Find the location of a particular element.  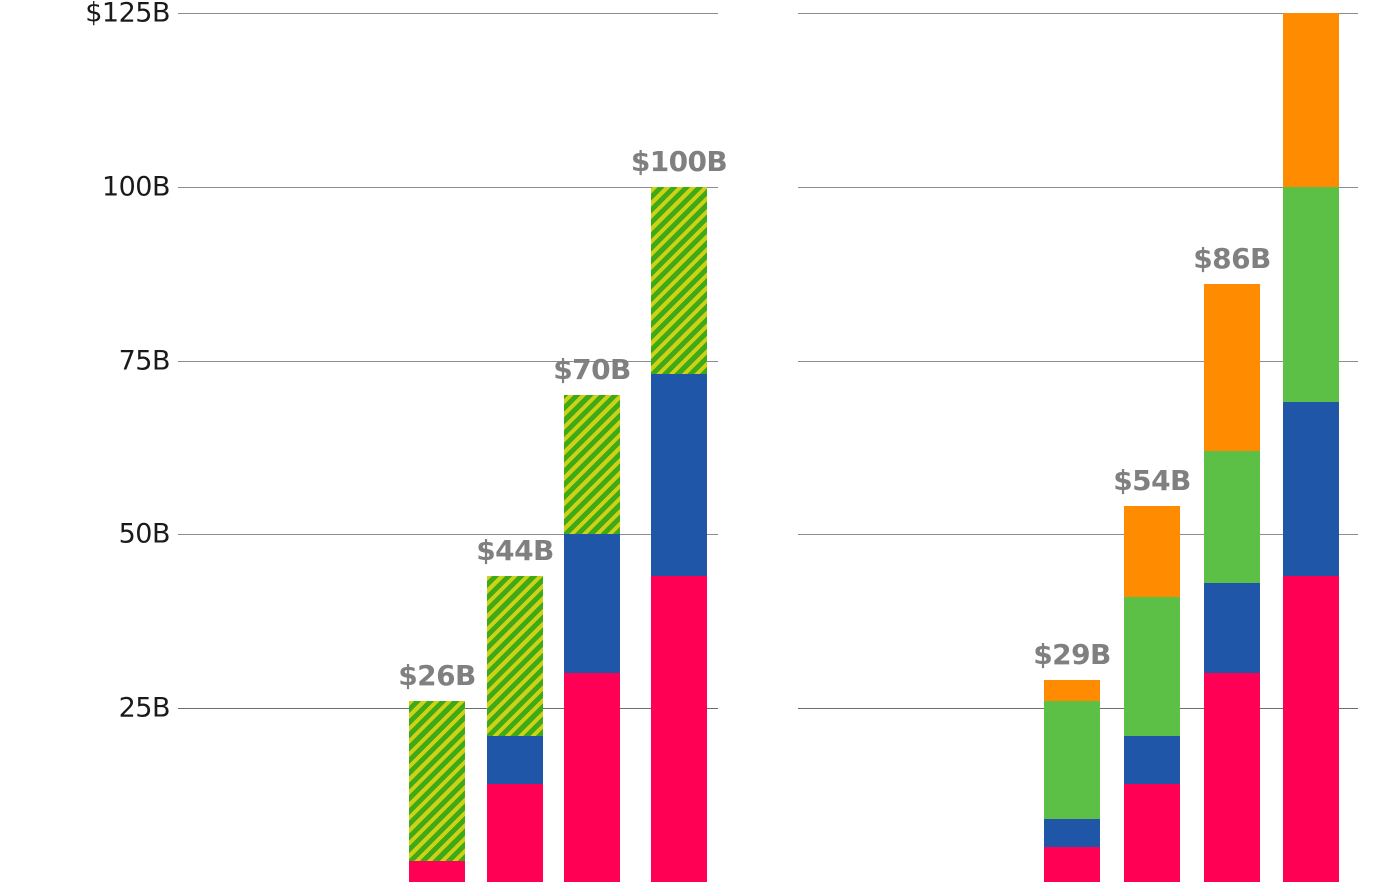

bar-value-label: $86B is located at coordinates (1232, 259).